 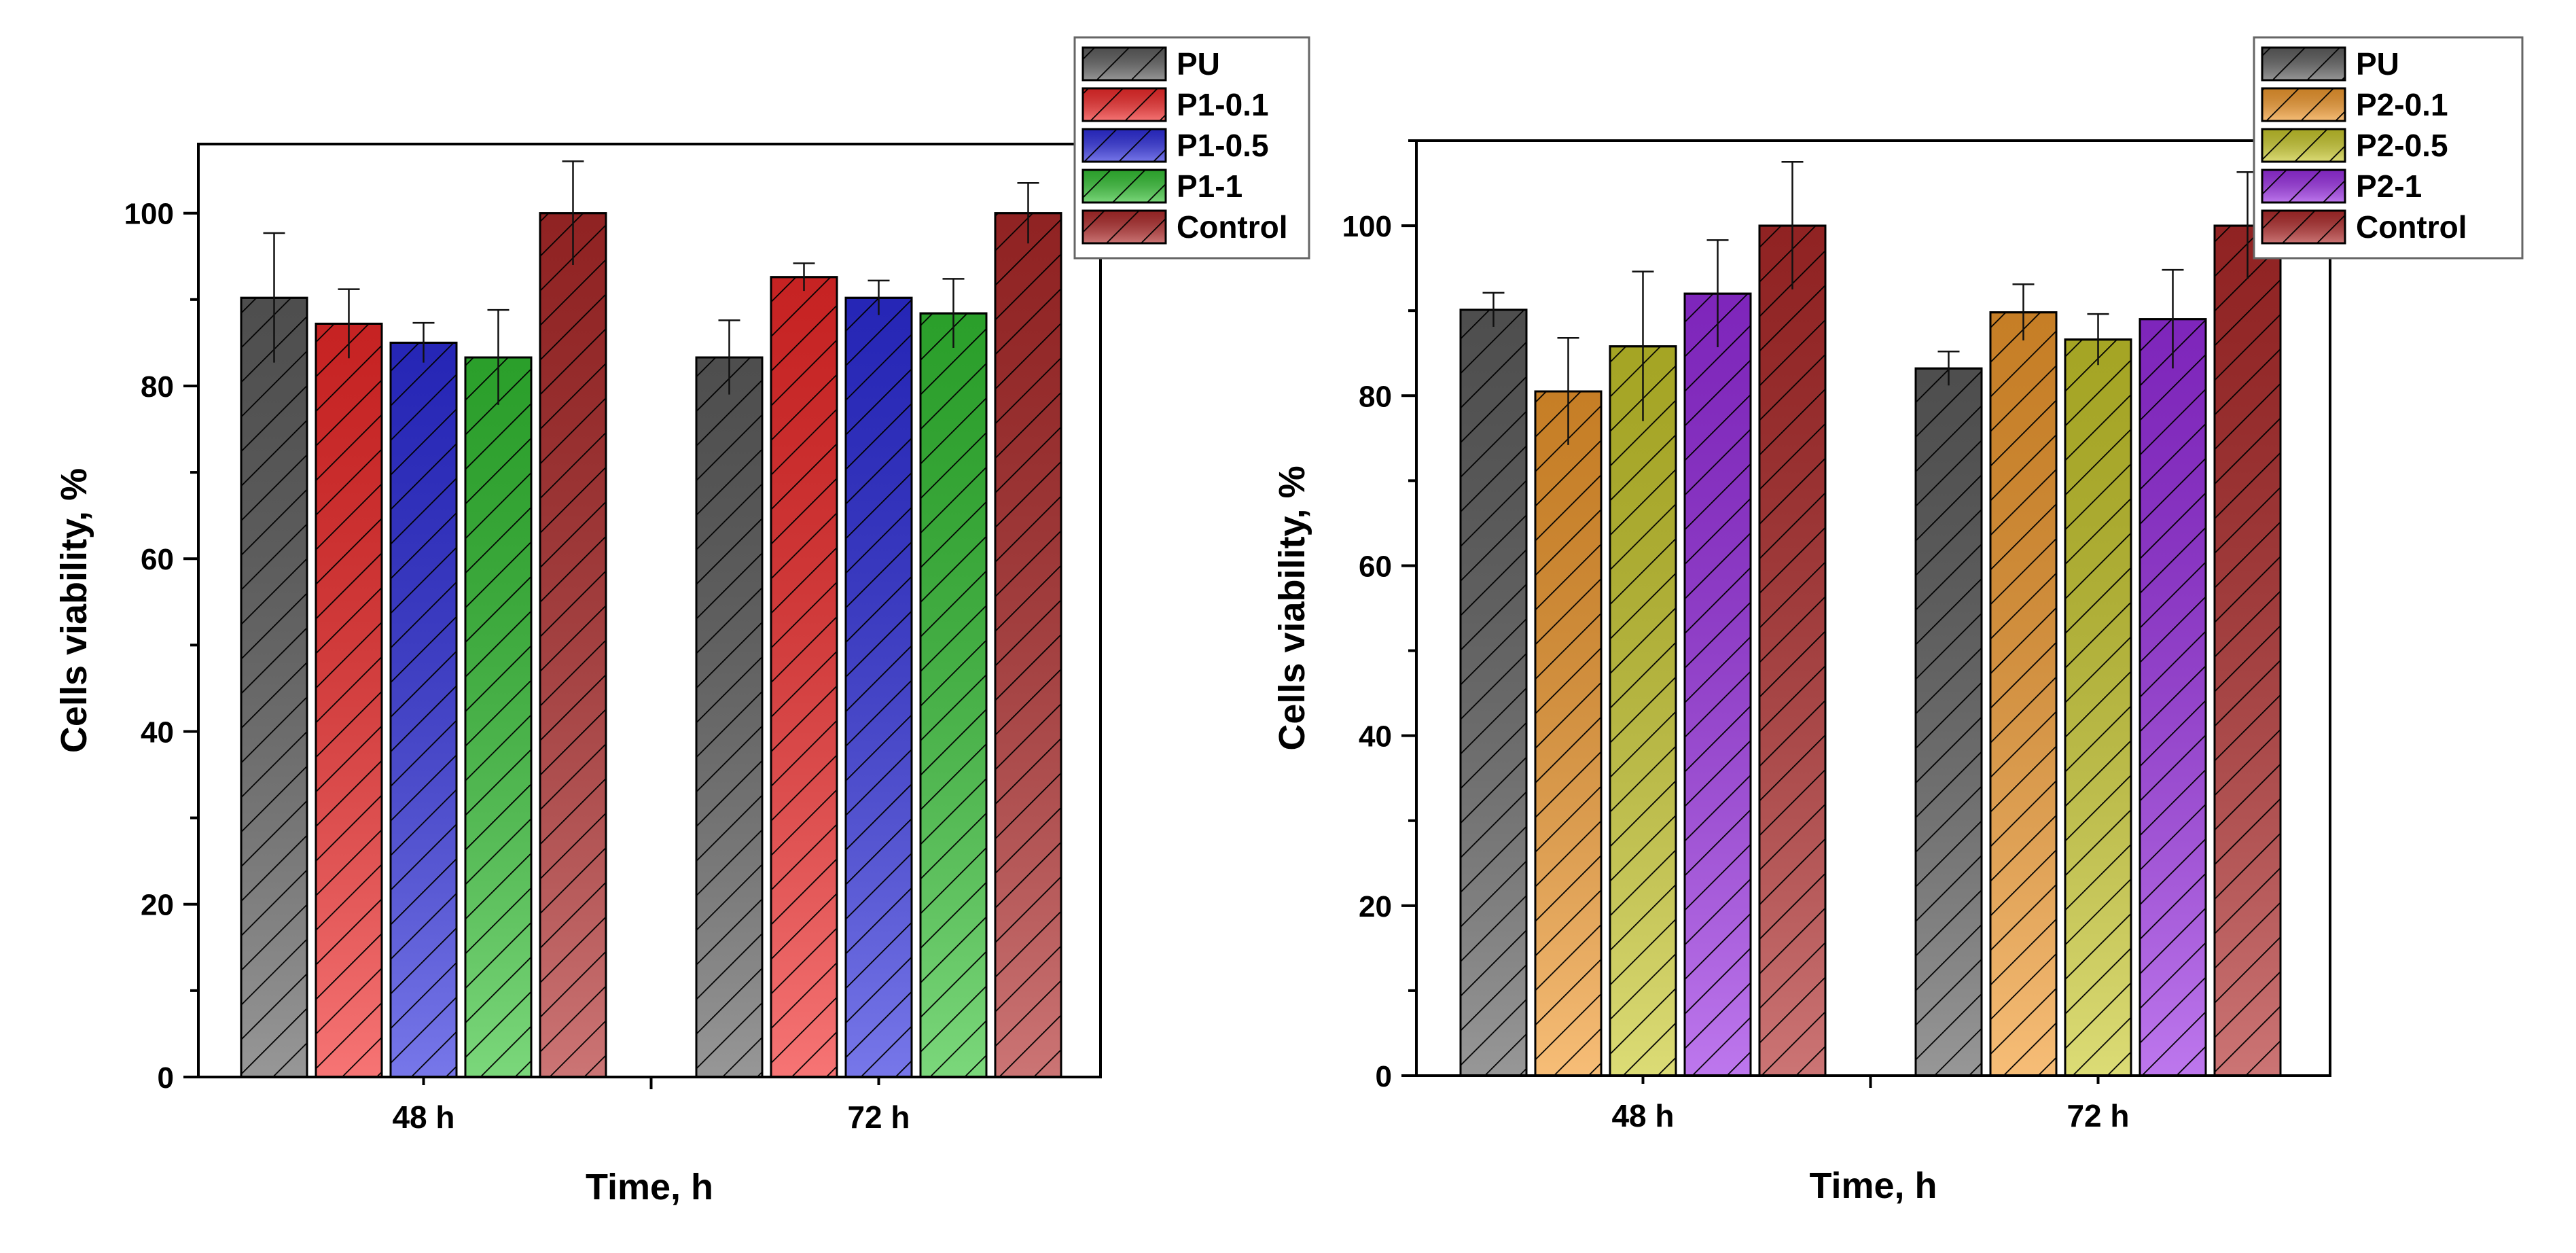 I want to click on legend-label: P2-0.1, so click(x=2402, y=104).